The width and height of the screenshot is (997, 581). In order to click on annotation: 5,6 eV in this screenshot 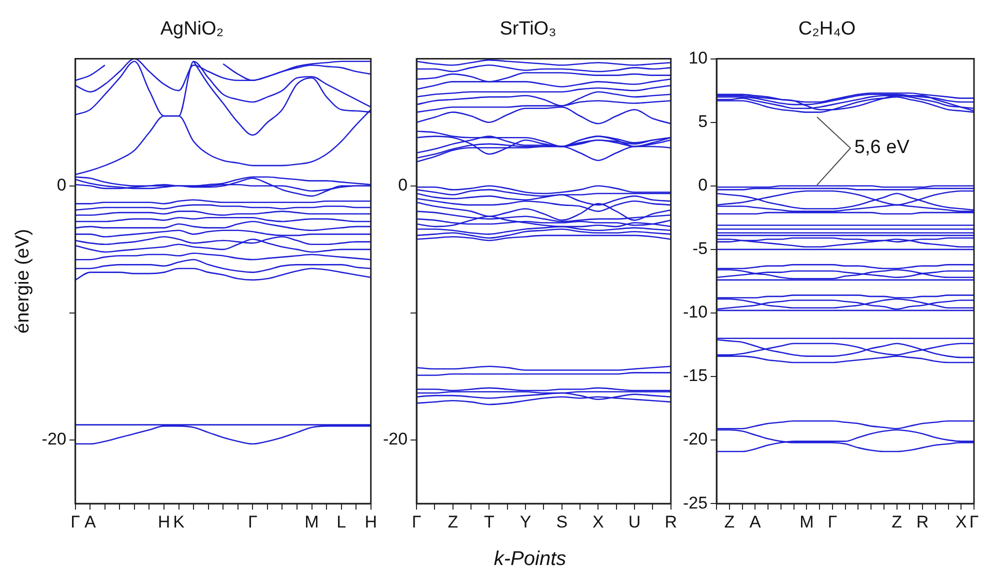, I will do `click(882, 147)`.